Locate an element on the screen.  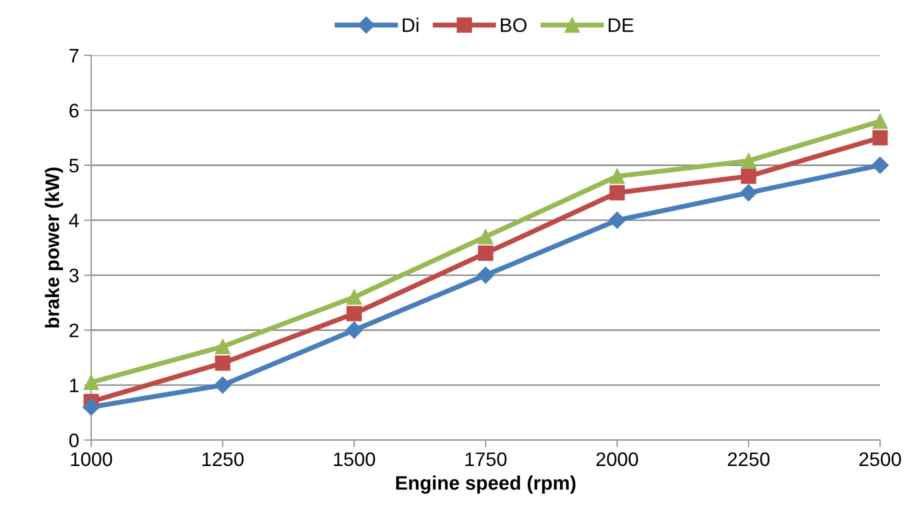
x-tick-label: 2000 is located at coordinates (617, 459).